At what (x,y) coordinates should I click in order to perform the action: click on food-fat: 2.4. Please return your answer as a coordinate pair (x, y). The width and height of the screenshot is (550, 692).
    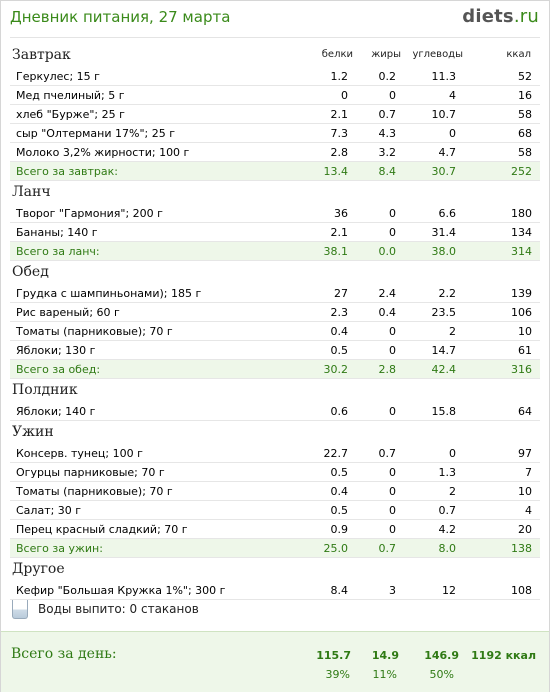
    Looking at the image, I should click on (387, 293).